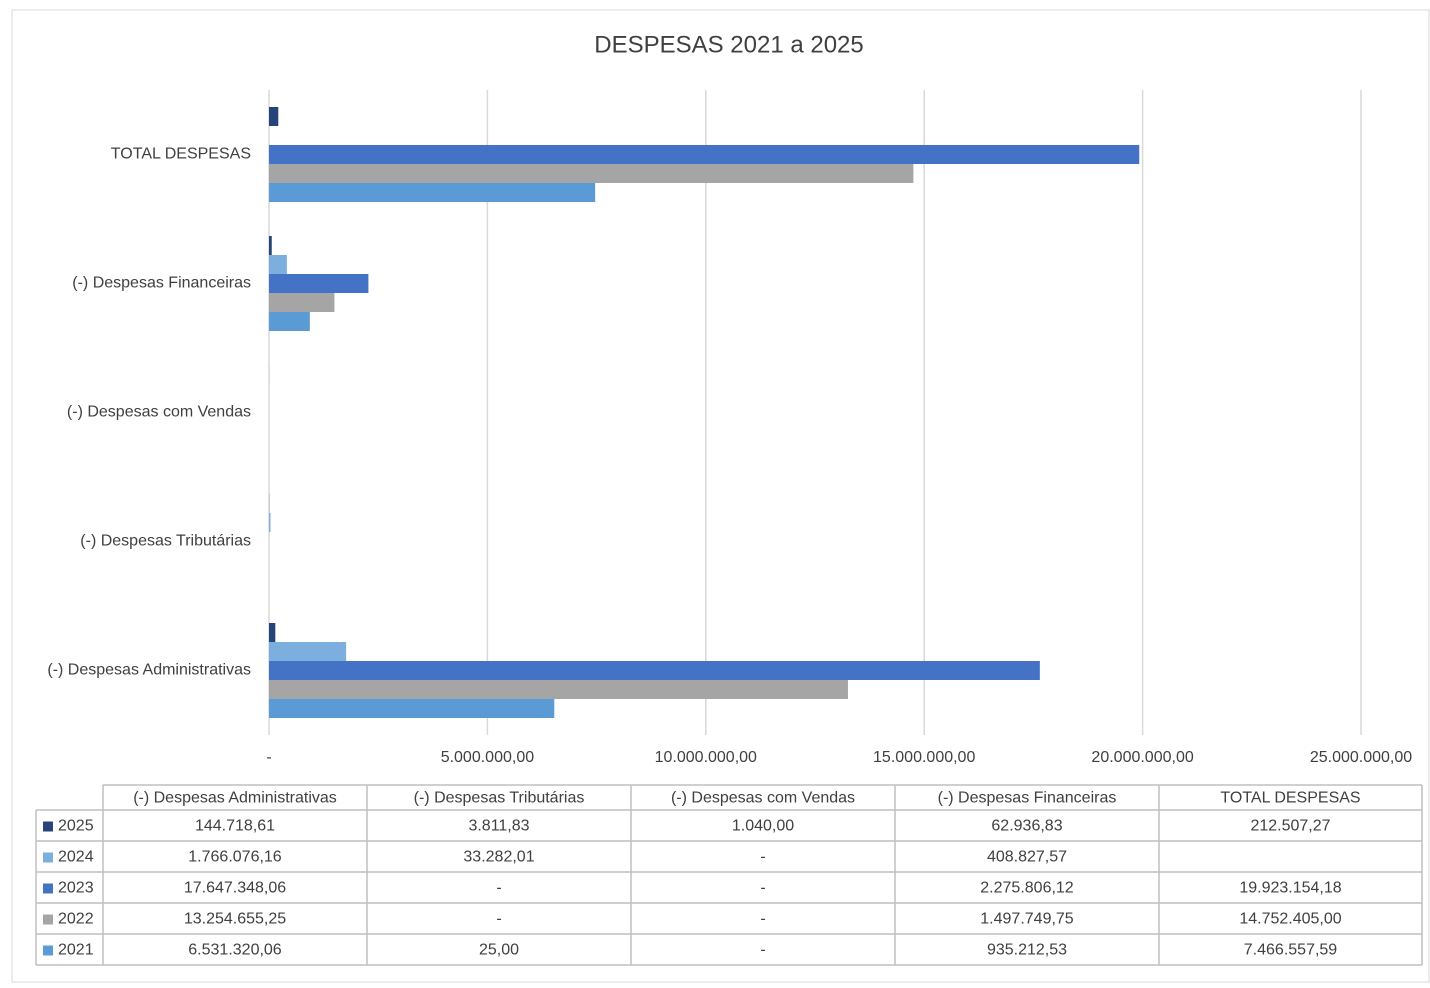 This screenshot has width=1430, height=988. What do you see at coordinates (235, 919) in the screenshot?
I see `table-cell: 13.254.655,25` at bounding box center [235, 919].